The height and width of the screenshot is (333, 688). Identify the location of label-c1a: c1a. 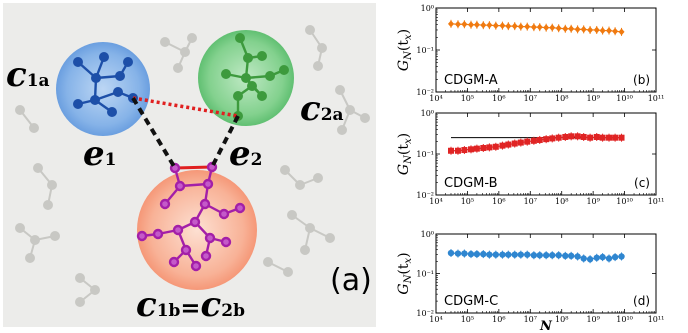
(28, 75).